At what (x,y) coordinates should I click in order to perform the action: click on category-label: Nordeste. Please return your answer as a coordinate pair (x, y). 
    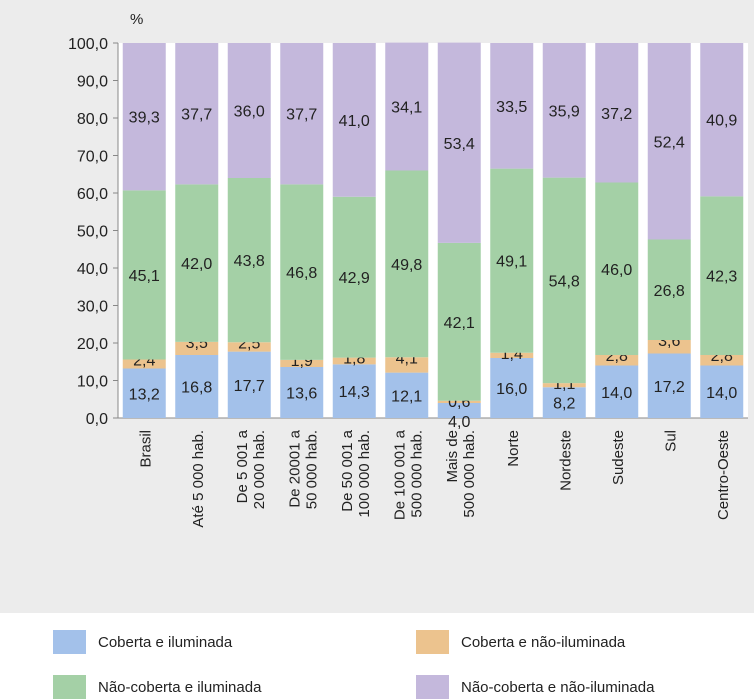
    Looking at the image, I should click on (565, 460).